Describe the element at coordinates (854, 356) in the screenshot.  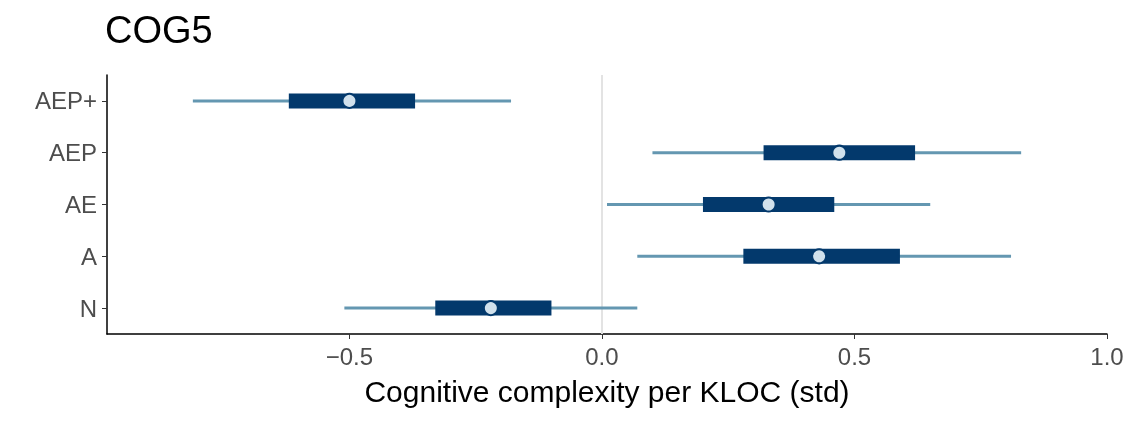
I see `x-tick-label: 0.5` at that location.